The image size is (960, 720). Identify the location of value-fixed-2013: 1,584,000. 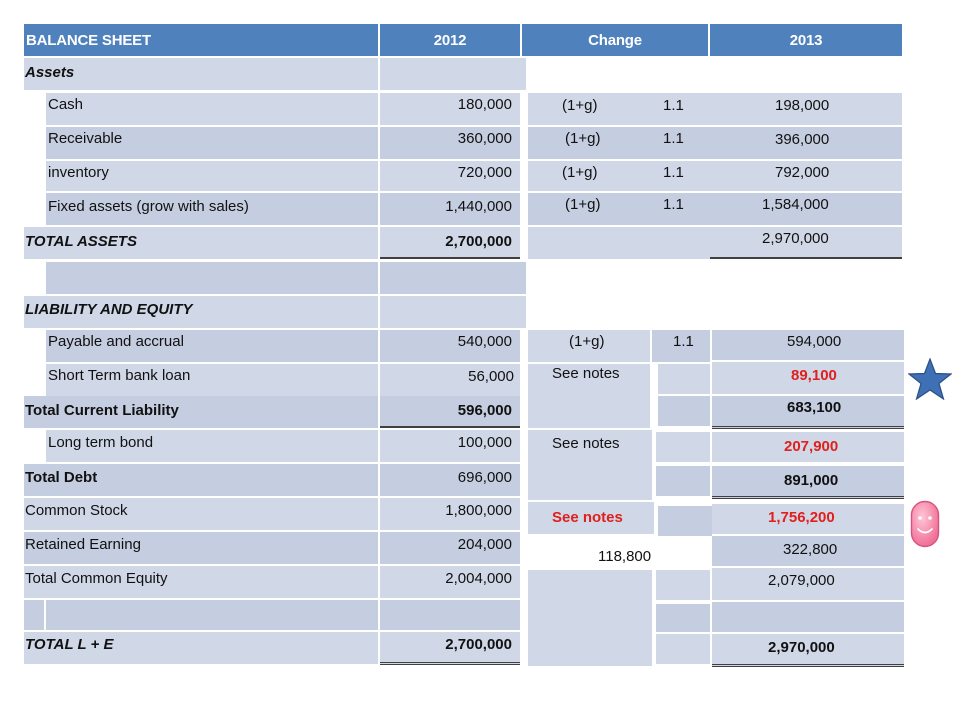
(795, 204).